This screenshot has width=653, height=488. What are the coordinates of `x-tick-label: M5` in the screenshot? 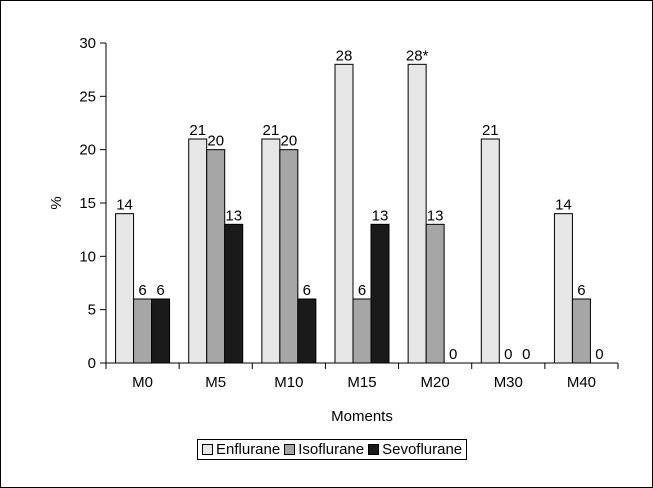 It's located at (215, 382).